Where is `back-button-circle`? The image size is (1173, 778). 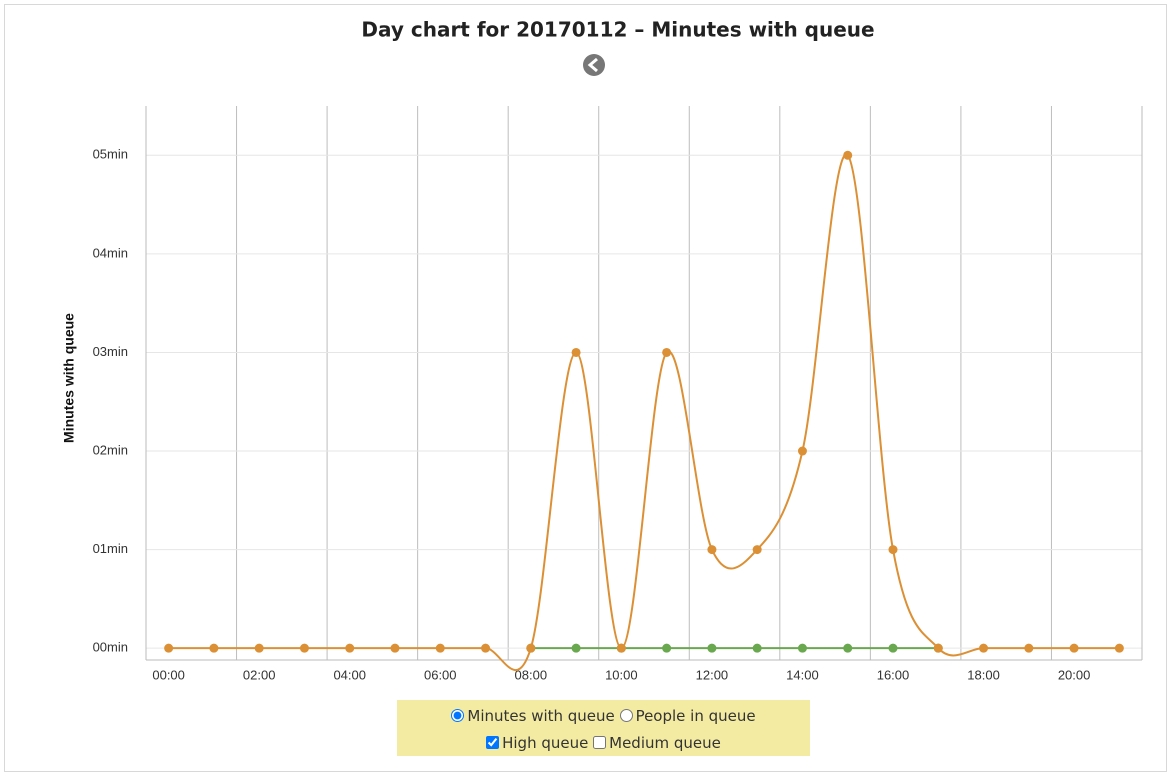
back-button-circle is located at coordinates (594, 65).